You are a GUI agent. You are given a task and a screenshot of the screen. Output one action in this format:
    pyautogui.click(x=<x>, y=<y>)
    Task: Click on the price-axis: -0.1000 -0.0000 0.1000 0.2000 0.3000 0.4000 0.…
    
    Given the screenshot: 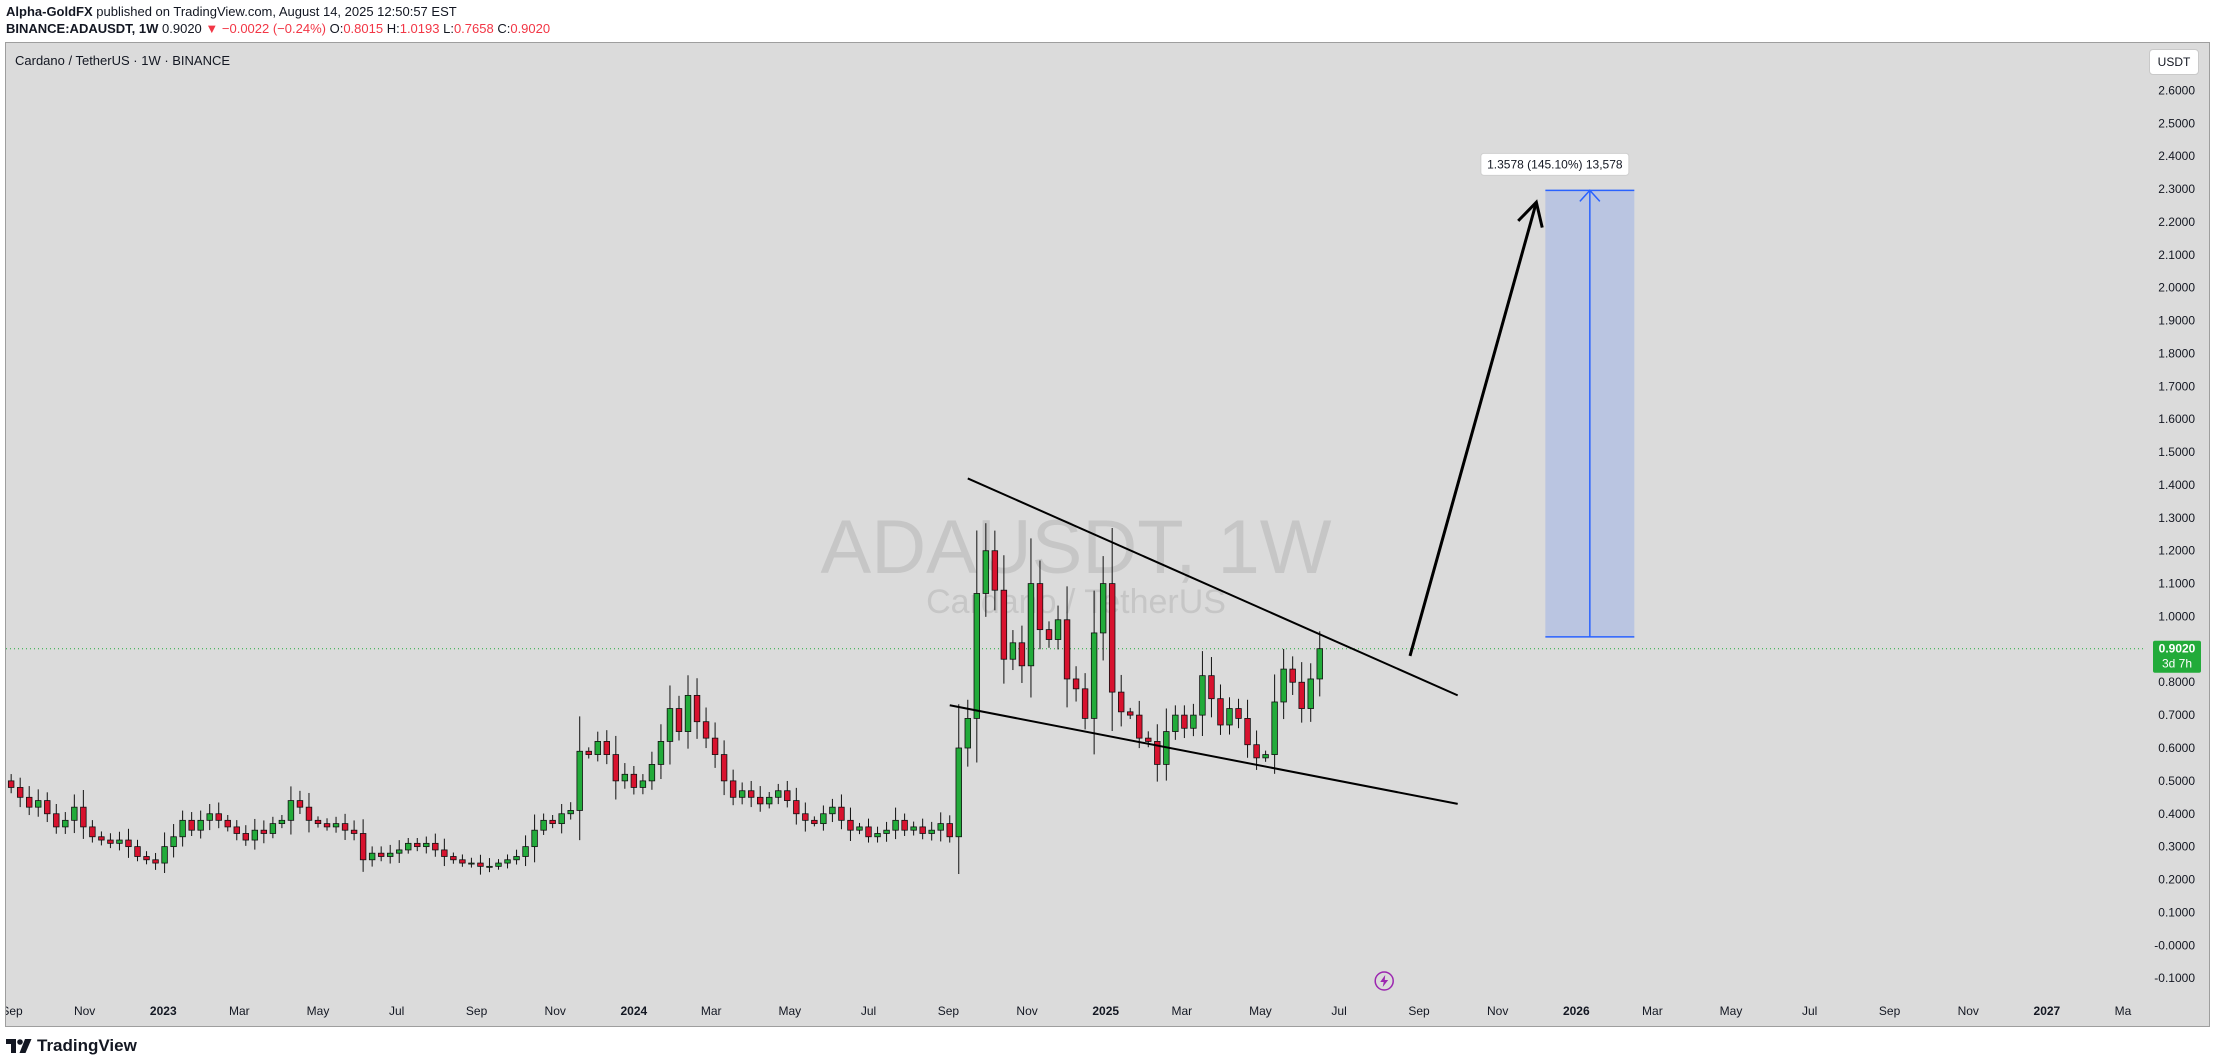 What is the action you would take?
    pyautogui.click(x=2176, y=520)
    